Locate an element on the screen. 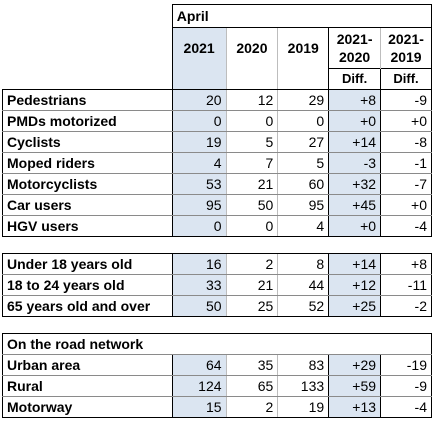  table-row: Pedestrians 20 12 29 +8 -9 is located at coordinates (217, 99).